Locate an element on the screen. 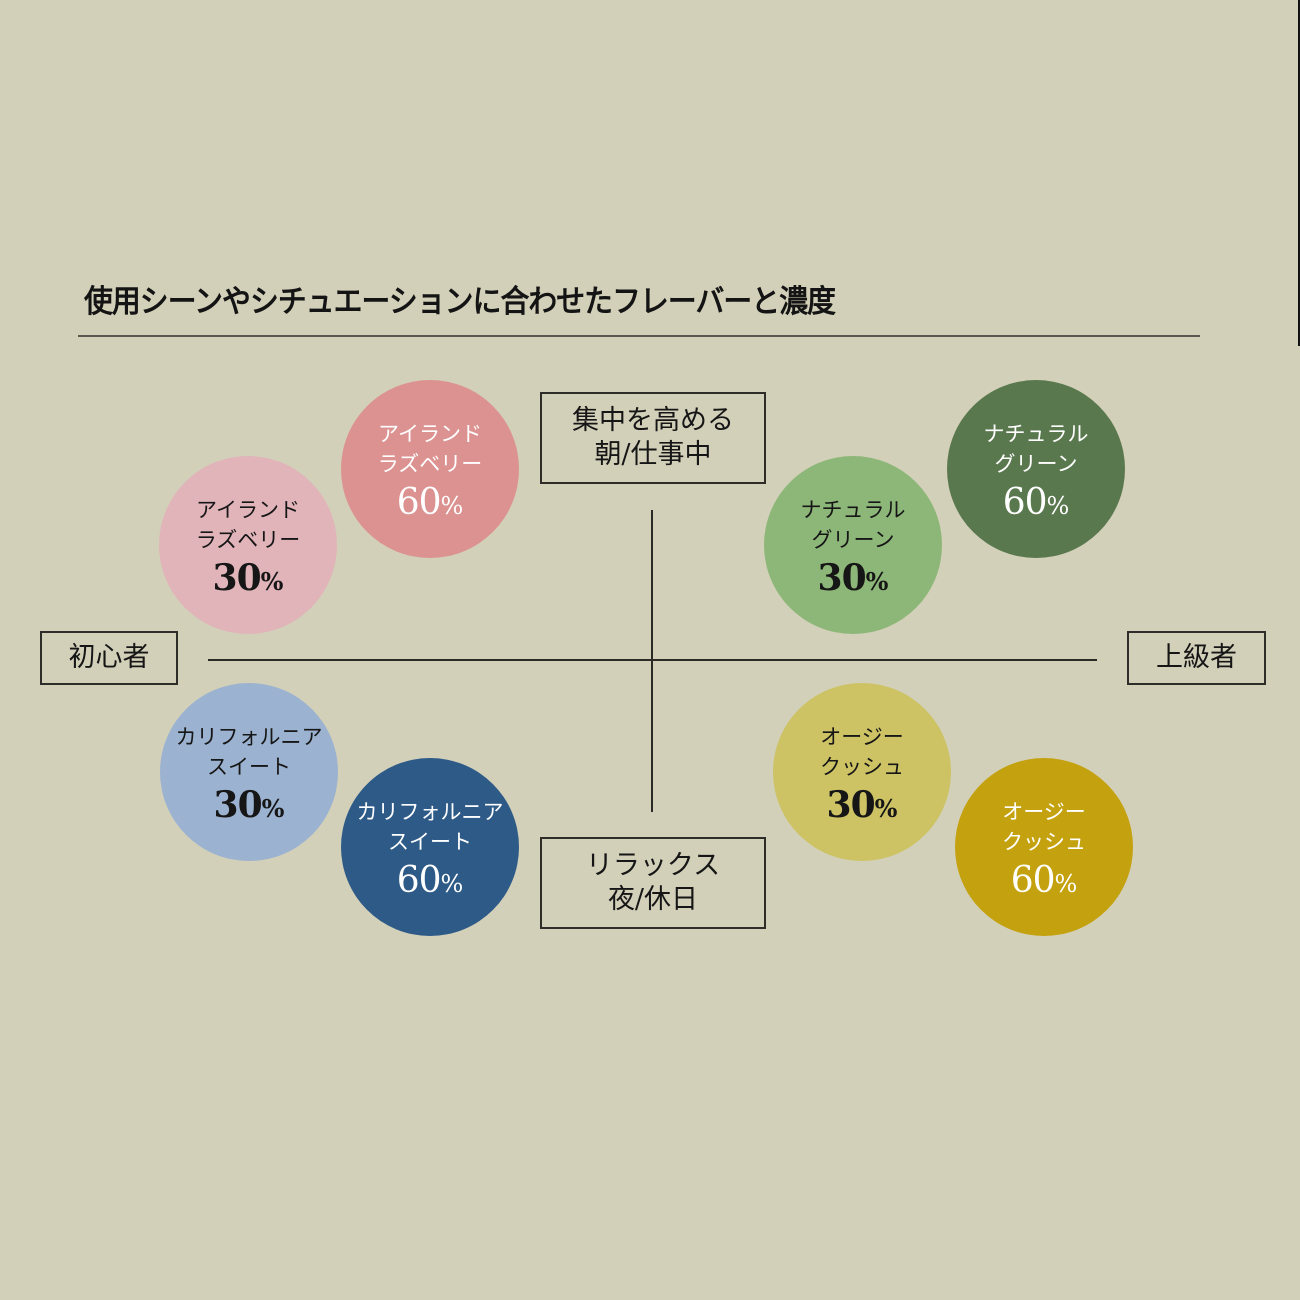  axis-label-top-line2: 朝/仕事中 is located at coordinates (653, 454).